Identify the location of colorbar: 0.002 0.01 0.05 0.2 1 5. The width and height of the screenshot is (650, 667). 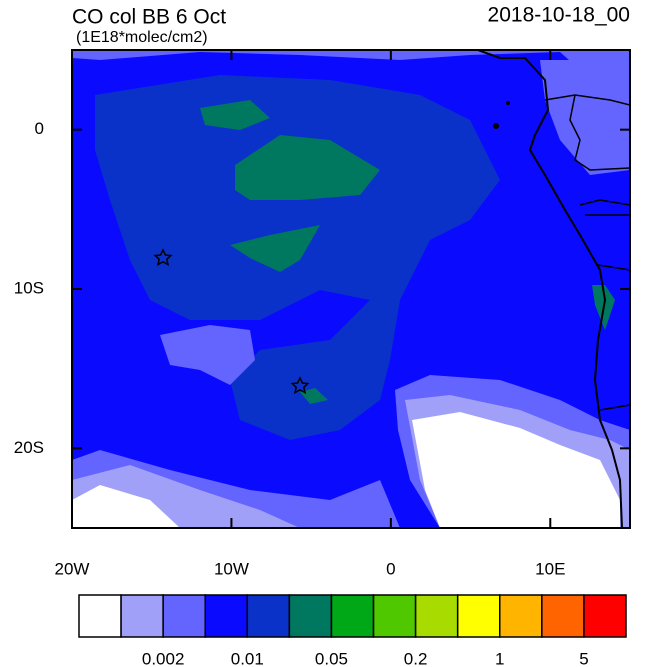
(352, 630).